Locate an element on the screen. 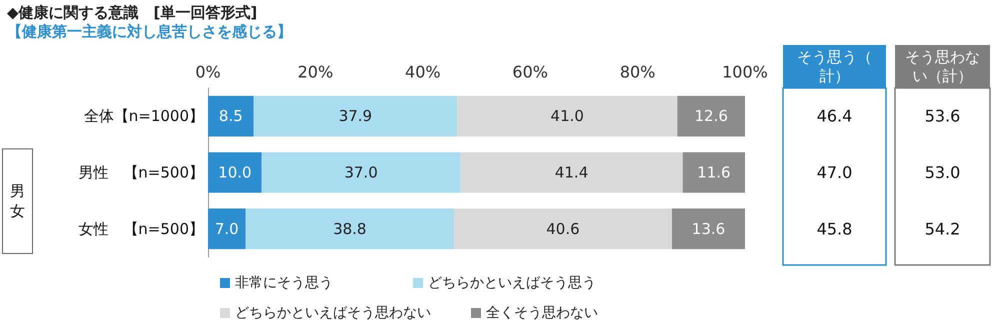  data-label: 40.6 is located at coordinates (563, 229).